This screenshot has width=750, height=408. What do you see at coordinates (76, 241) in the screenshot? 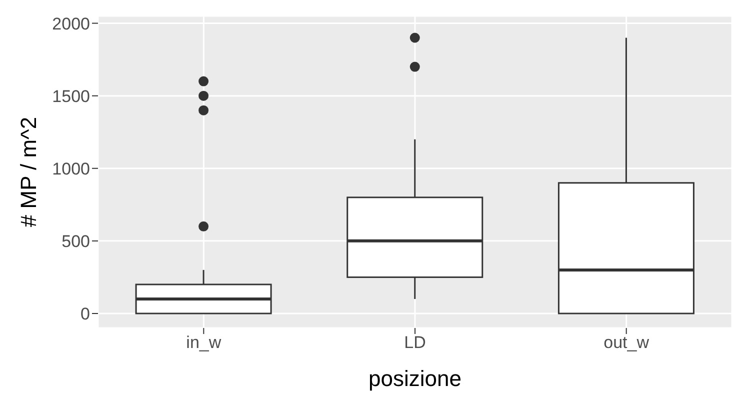
I see `y-tick-label: 500` at bounding box center [76, 241].